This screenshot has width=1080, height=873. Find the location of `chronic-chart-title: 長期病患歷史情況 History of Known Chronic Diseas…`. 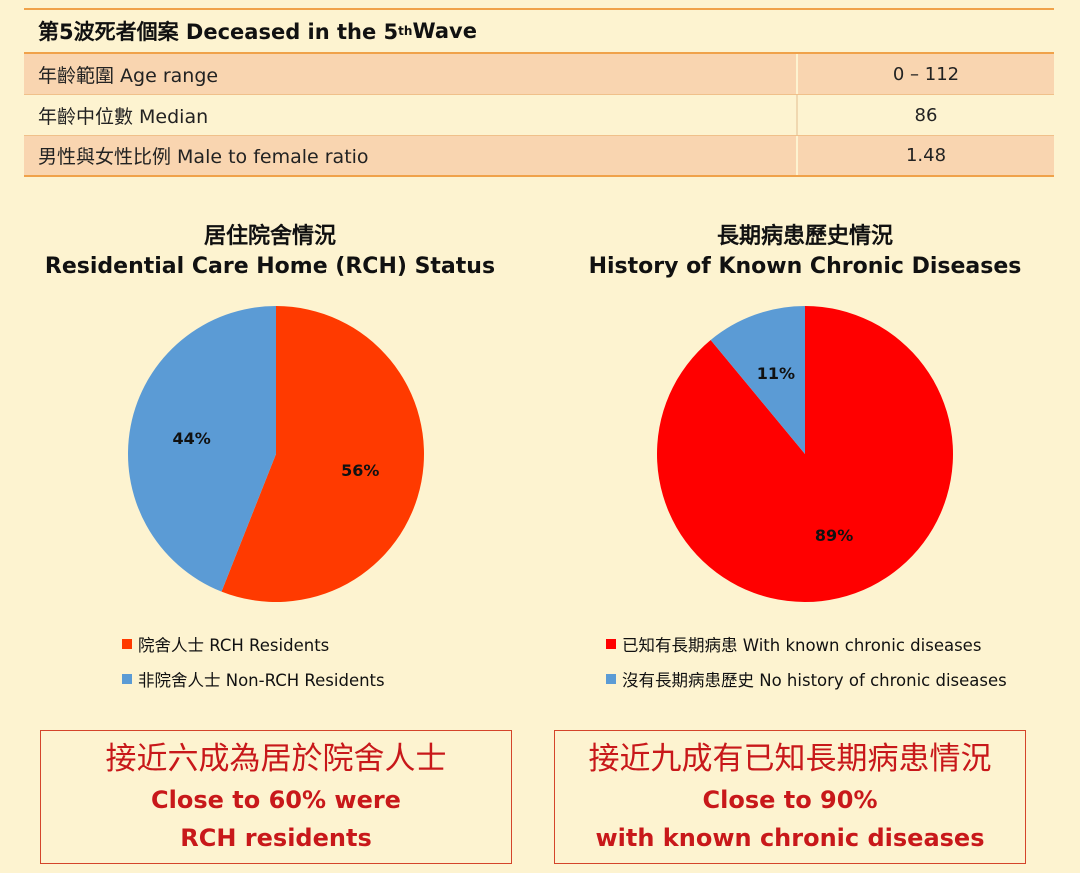

chronic-chart-title: 長期病患歷史情況 History of Known Chronic Diseas… is located at coordinates (805, 251).